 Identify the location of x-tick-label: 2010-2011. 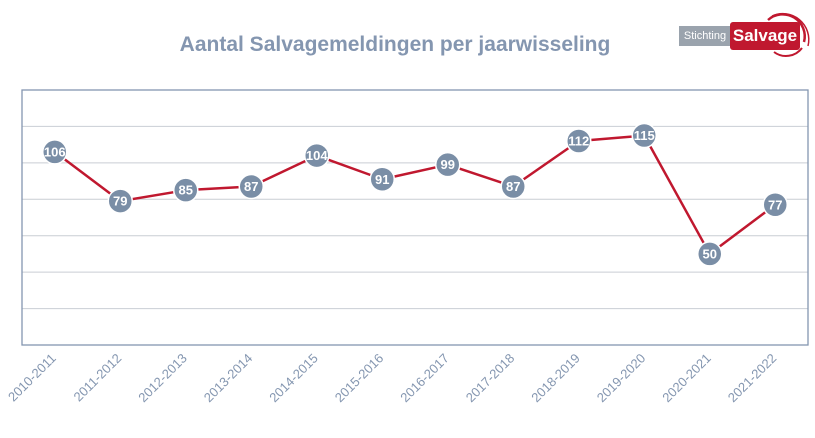
(32, 378).